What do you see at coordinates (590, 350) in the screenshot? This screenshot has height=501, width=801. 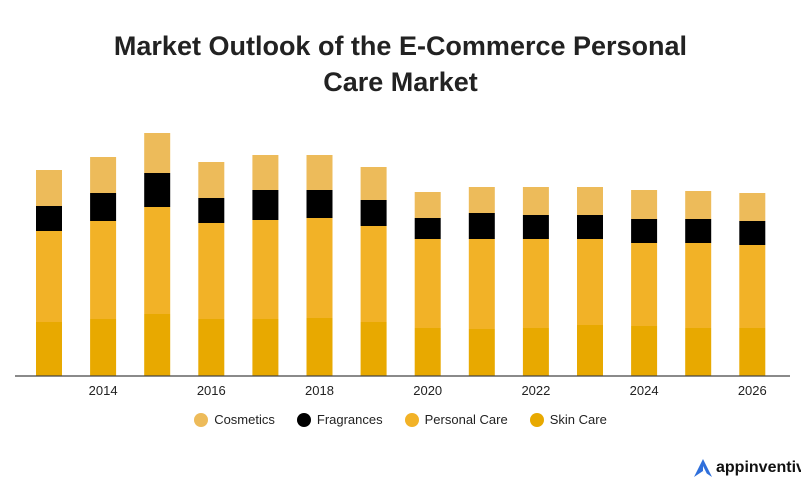 I see `bar-skin-care-2023` at bounding box center [590, 350].